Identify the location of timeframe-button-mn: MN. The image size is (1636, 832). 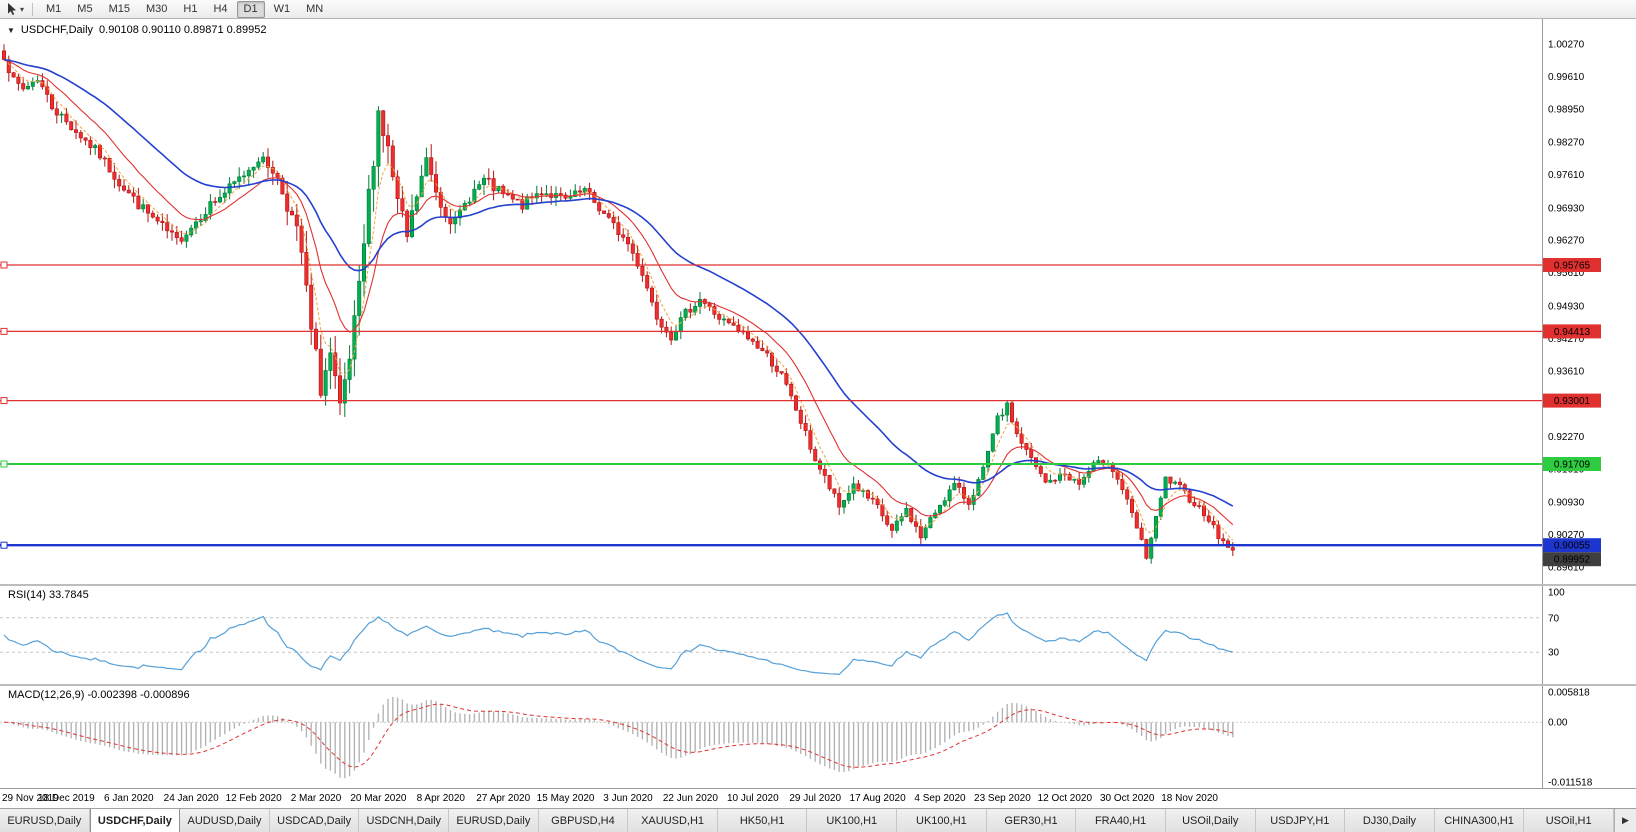
(315, 8).